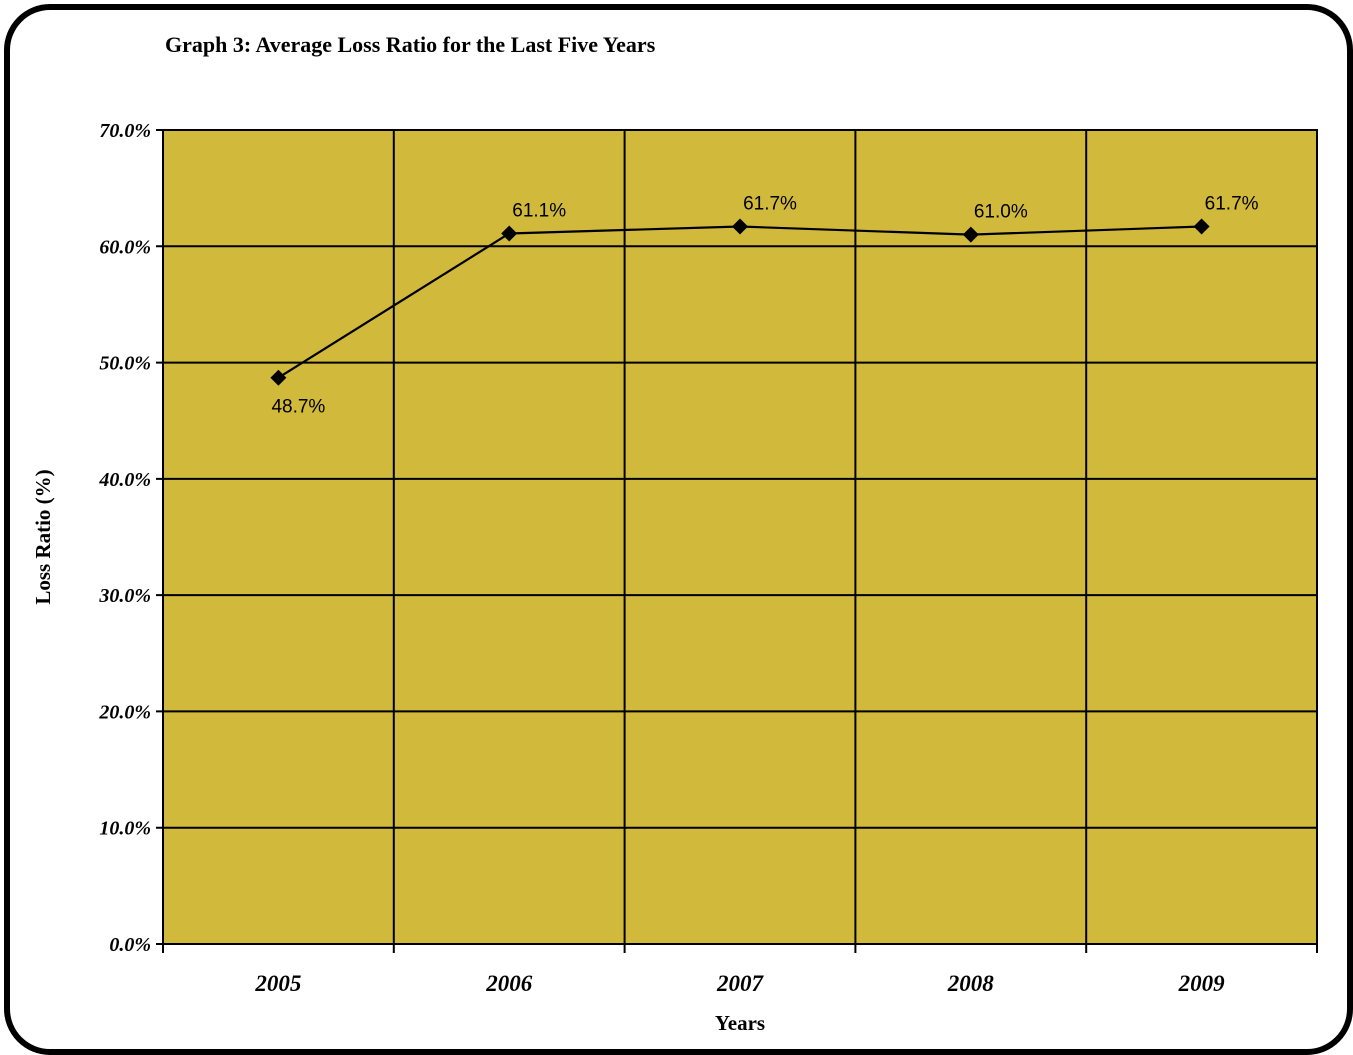 The image size is (1353, 1055). I want to click on y-tick-label: 0.0%, so click(130, 945).